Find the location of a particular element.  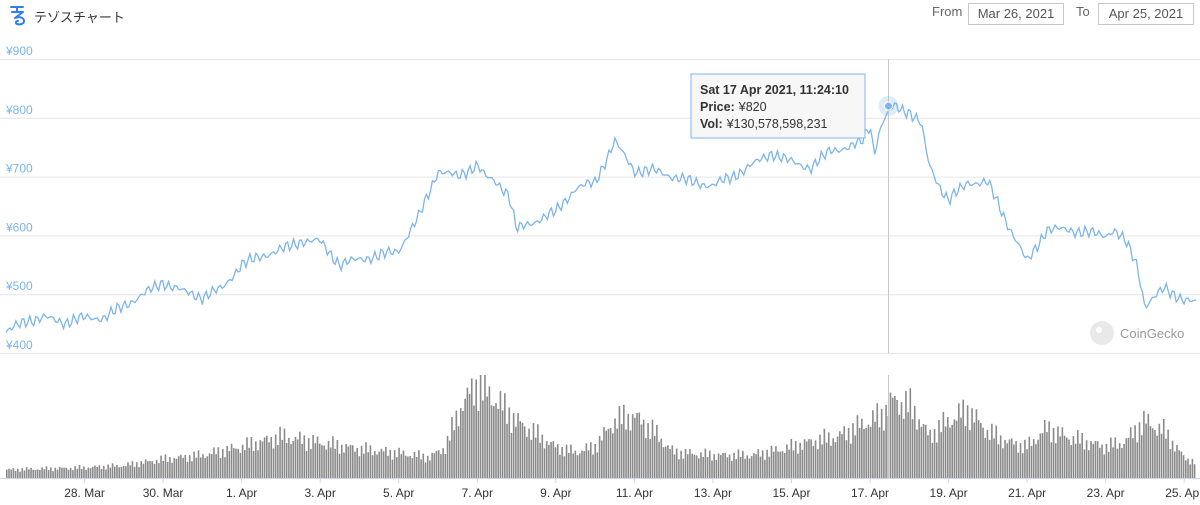

gecko-logo-icon is located at coordinates (1102, 333).